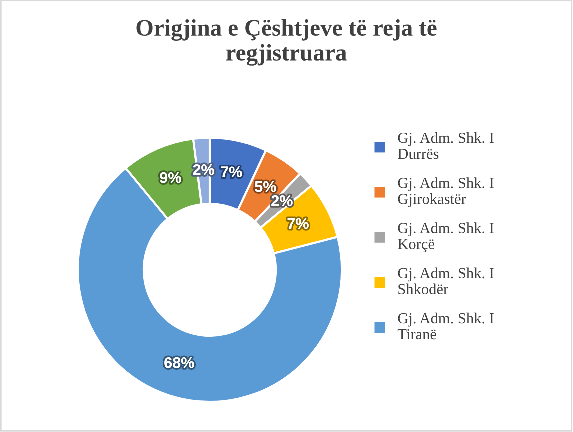 The image size is (573, 432). Describe the element at coordinates (446, 146) in the screenshot. I see `legend-label: Gj. Adm. Shk. I Durrës` at that location.